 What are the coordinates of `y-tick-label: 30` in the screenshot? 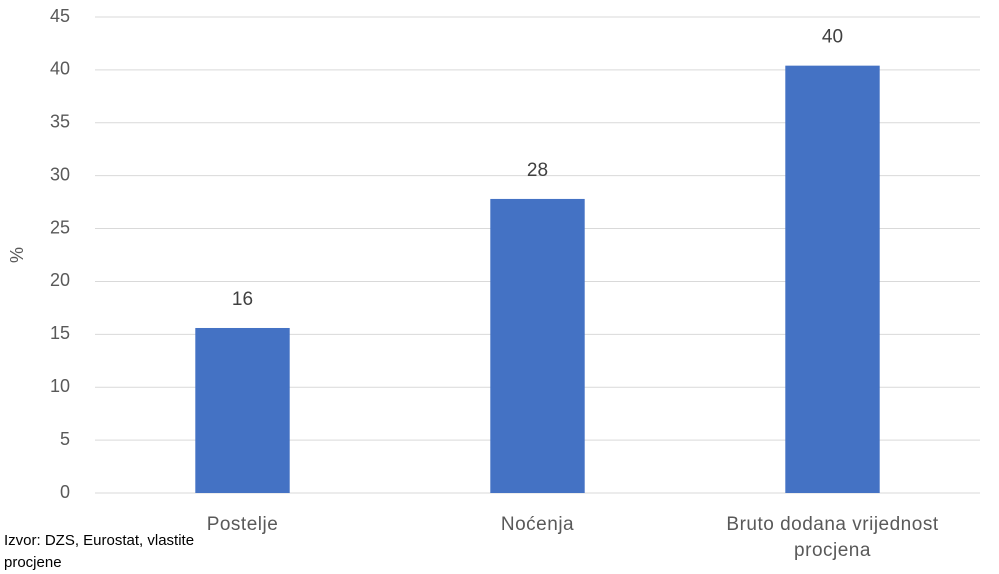 It's located at (60, 174).